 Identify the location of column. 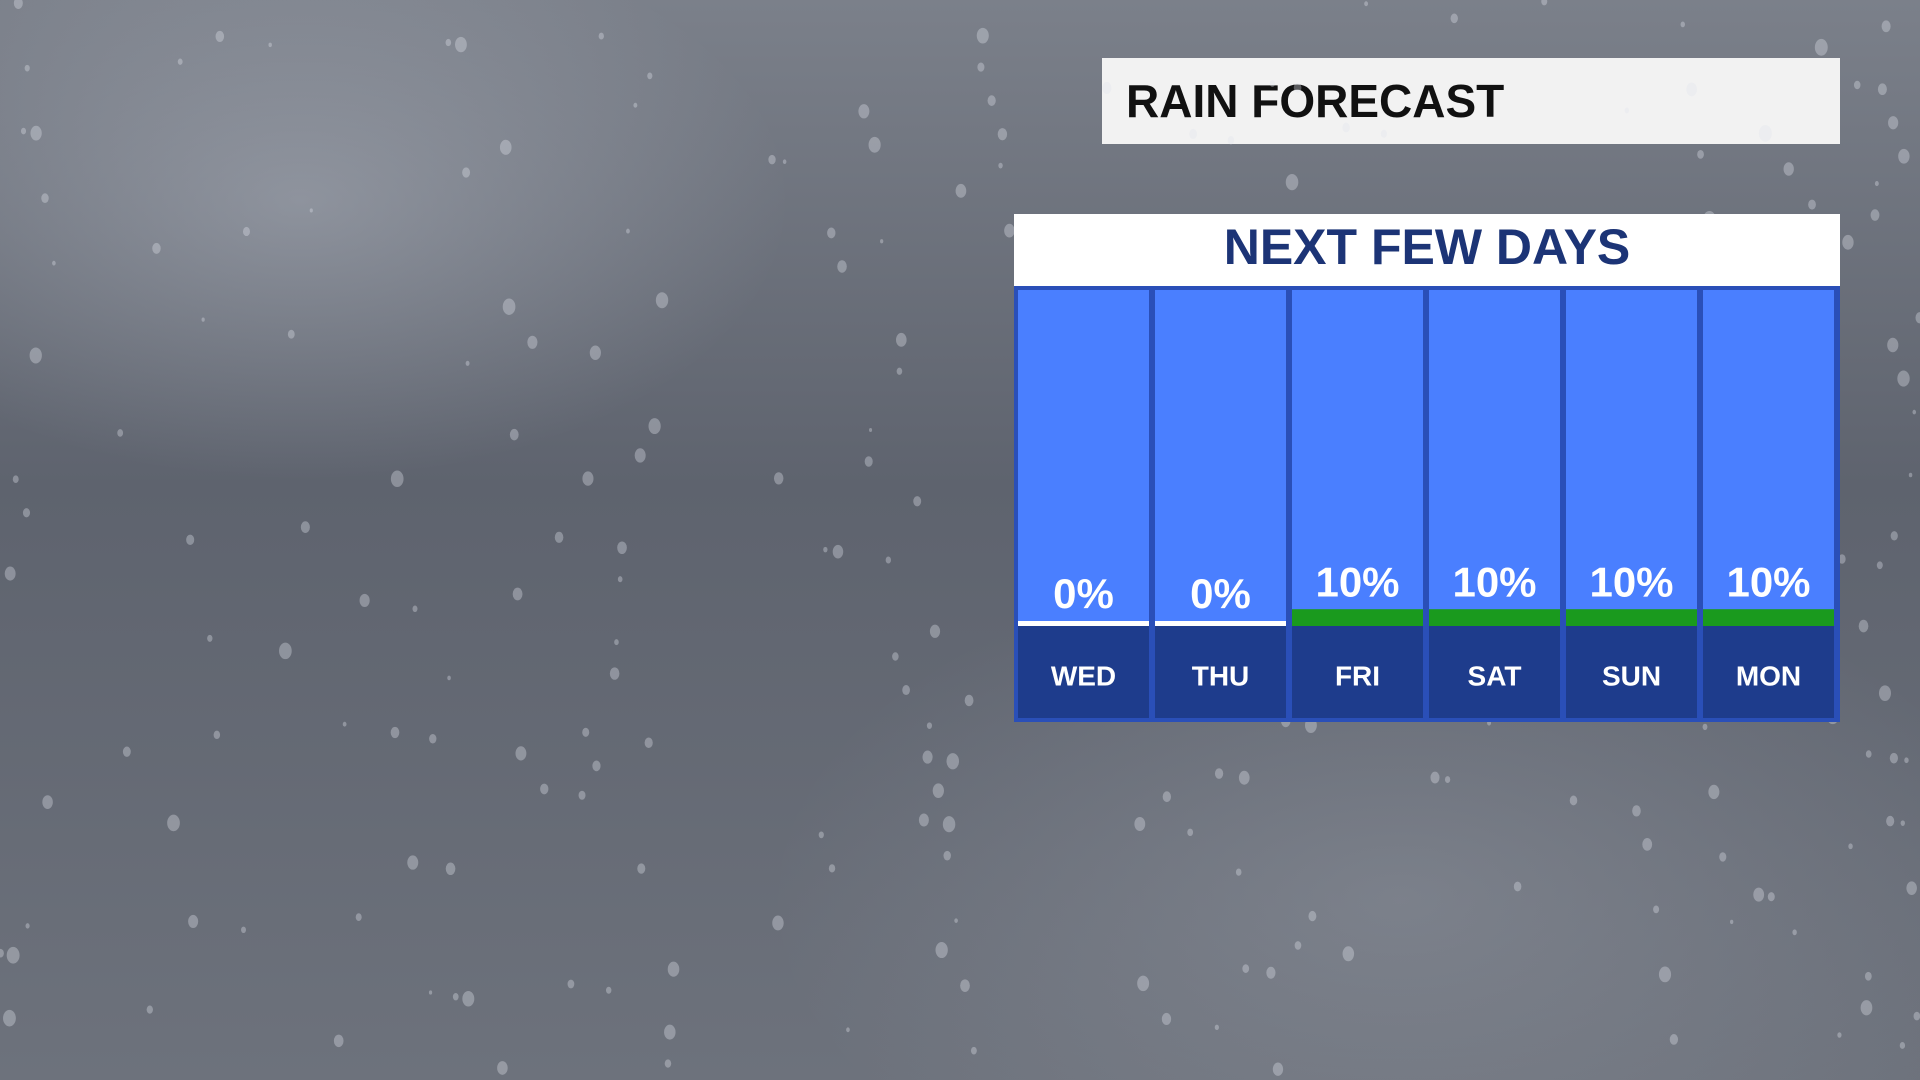
(1220, 458).